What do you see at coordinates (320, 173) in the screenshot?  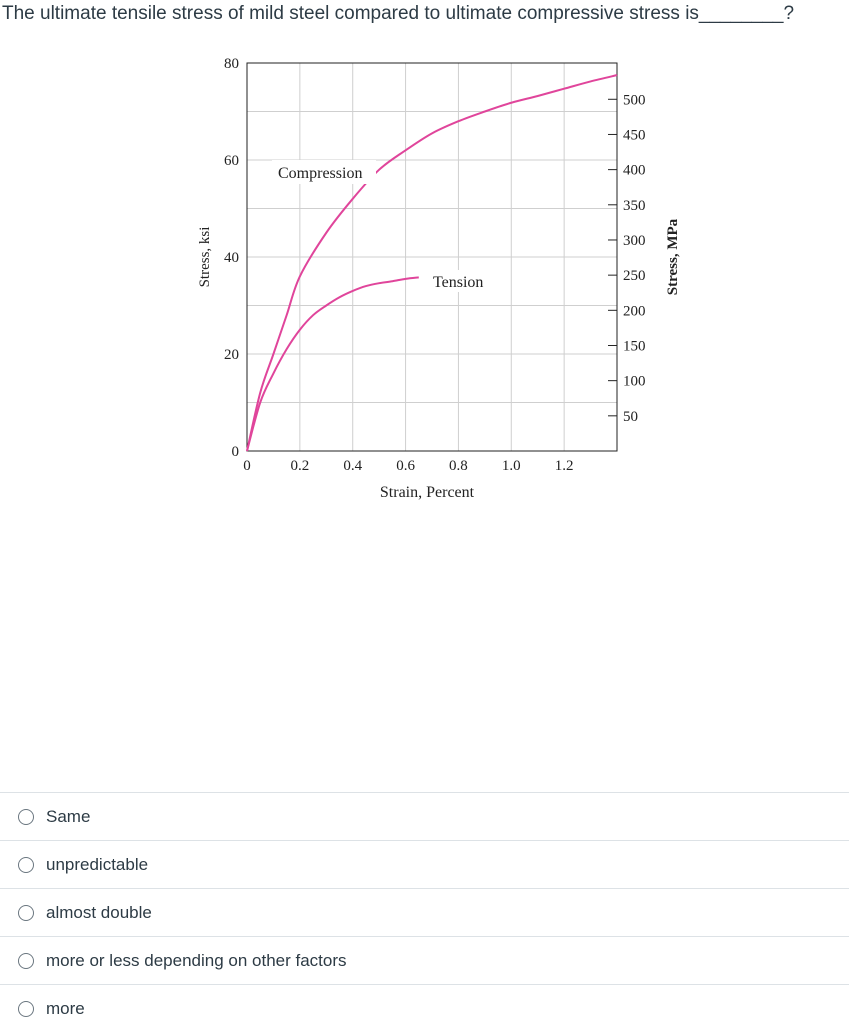 I see `series-label-compression: Compression` at bounding box center [320, 173].